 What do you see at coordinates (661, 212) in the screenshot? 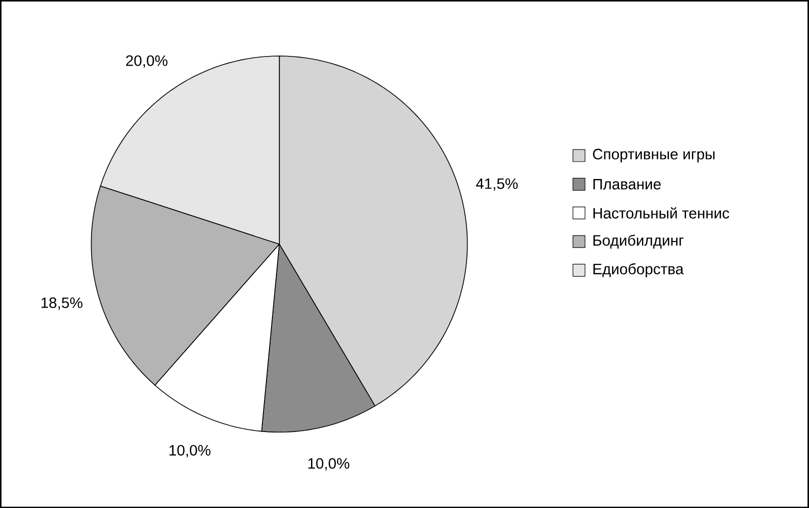
I see `legend-label: Настольный теннис` at bounding box center [661, 212].